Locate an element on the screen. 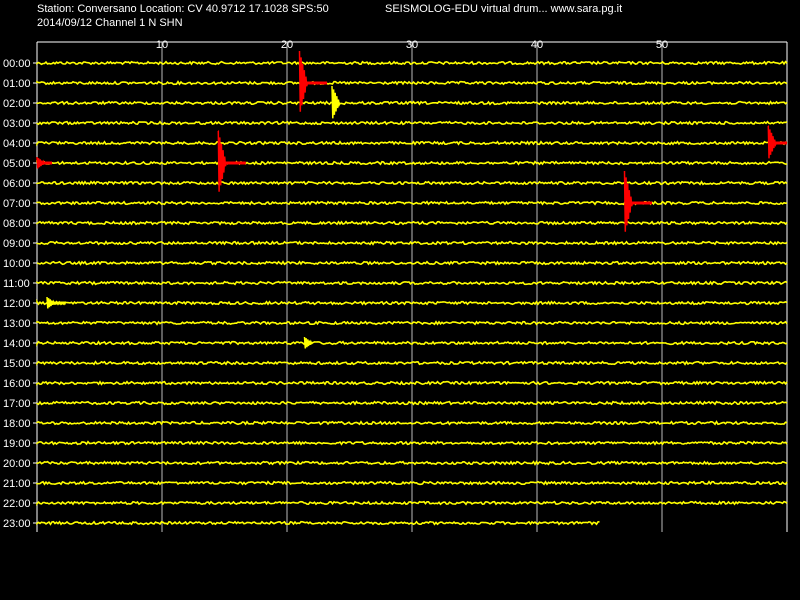  hour-label: 02:00 is located at coordinates (17, 104).